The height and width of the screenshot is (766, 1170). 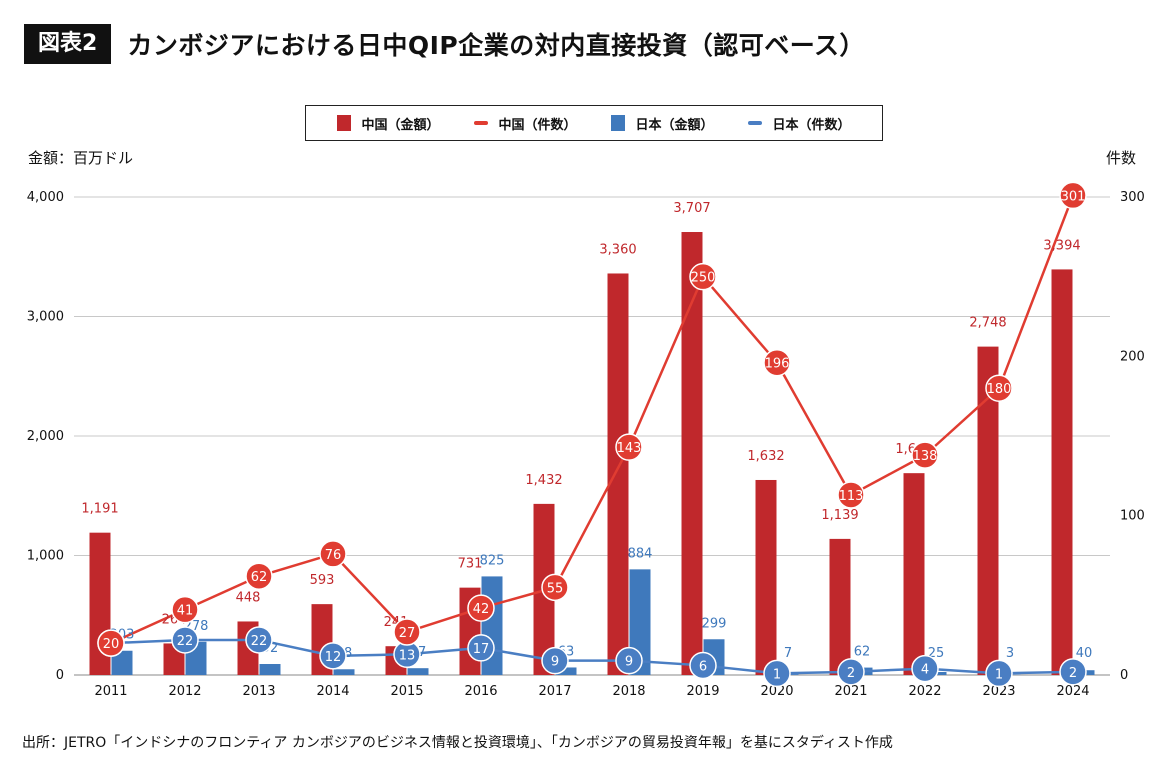 What do you see at coordinates (811, 125) in the screenshot?
I see `legend-label-japan-count: 日本（件数）` at bounding box center [811, 125].